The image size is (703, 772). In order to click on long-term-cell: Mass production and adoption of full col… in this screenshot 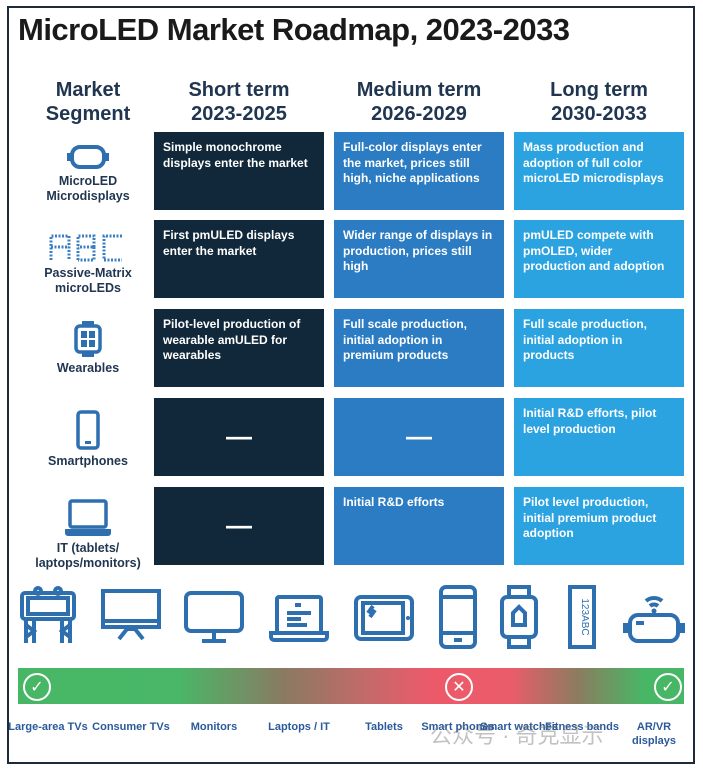, I will do `click(599, 171)`.